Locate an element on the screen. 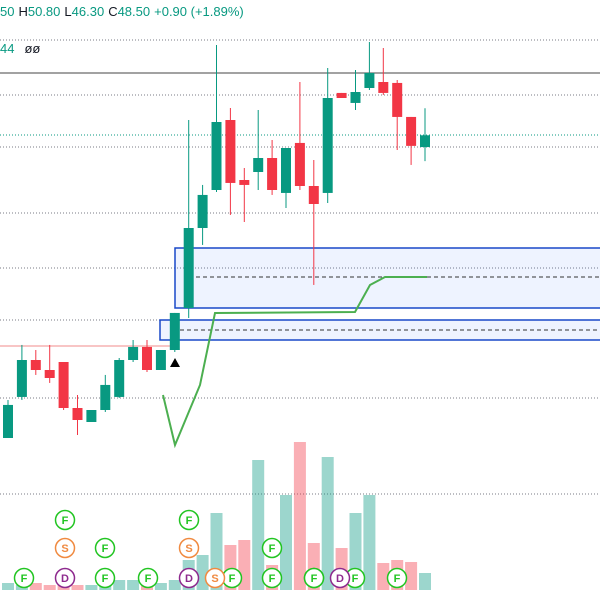 The image size is (600, 600). indicator-line is located at coordinates (294, 362).